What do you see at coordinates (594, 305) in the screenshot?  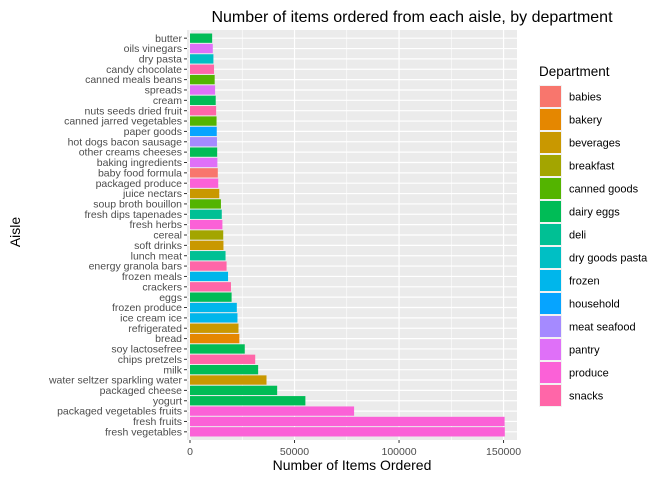 I see `legend-label: household` at bounding box center [594, 305].